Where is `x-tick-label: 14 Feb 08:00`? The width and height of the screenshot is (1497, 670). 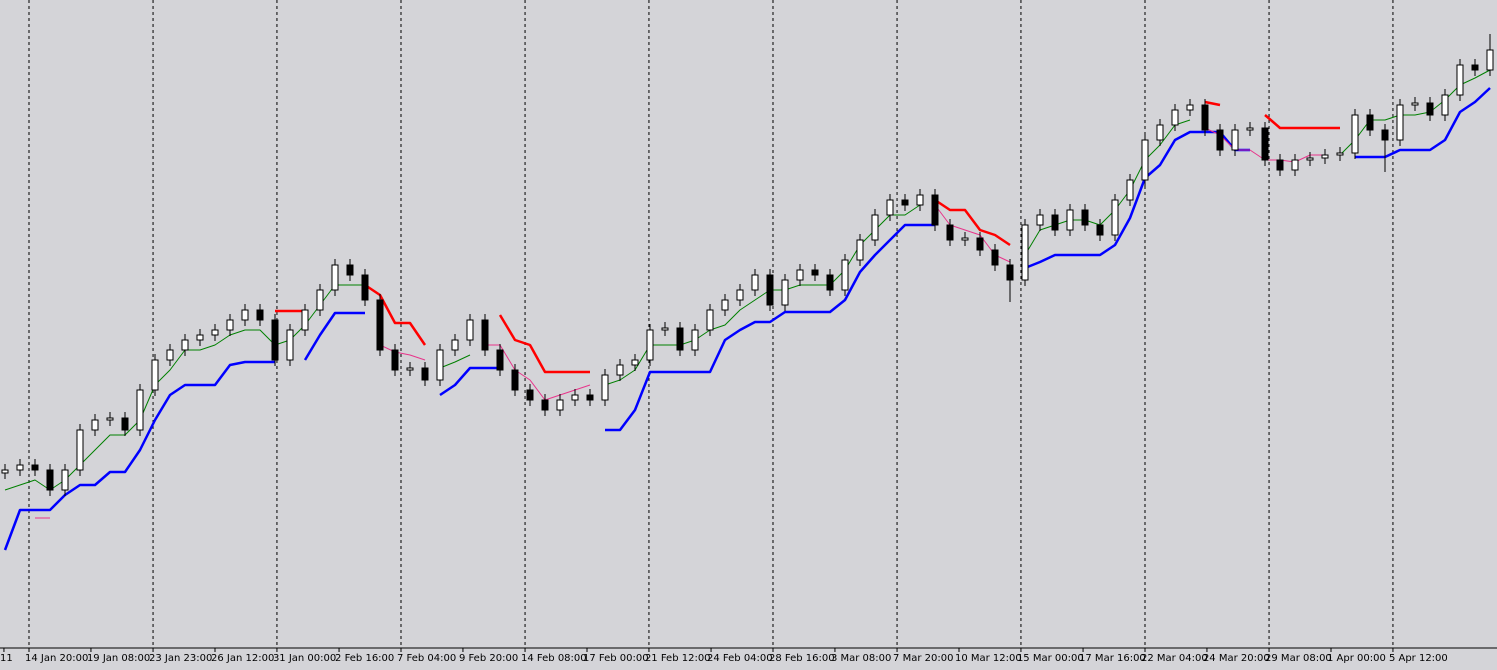
x-tick-label: 14 Feb 08:00 is located at coordinates (554, 658).